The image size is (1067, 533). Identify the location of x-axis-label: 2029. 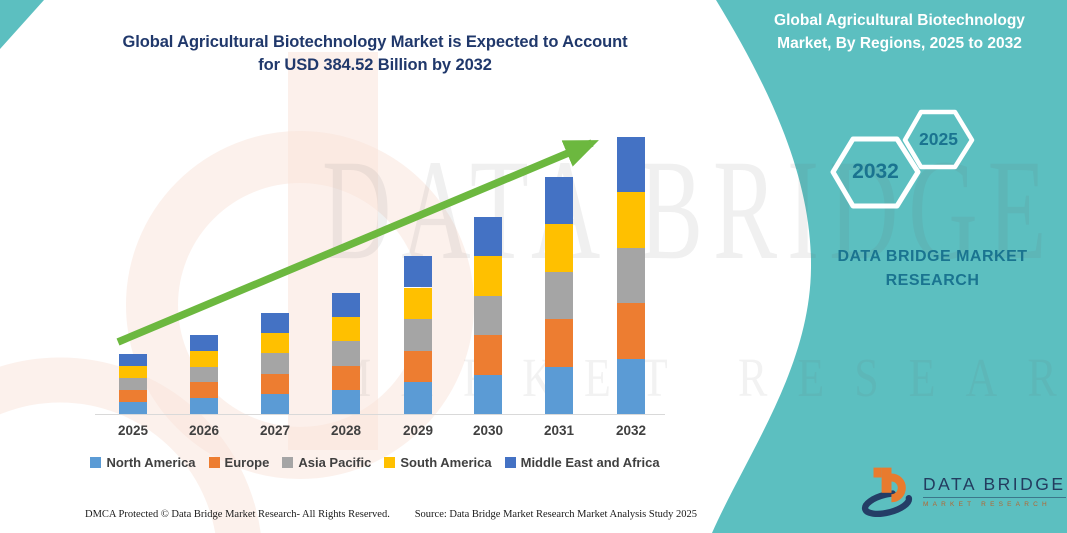
(418, 430).